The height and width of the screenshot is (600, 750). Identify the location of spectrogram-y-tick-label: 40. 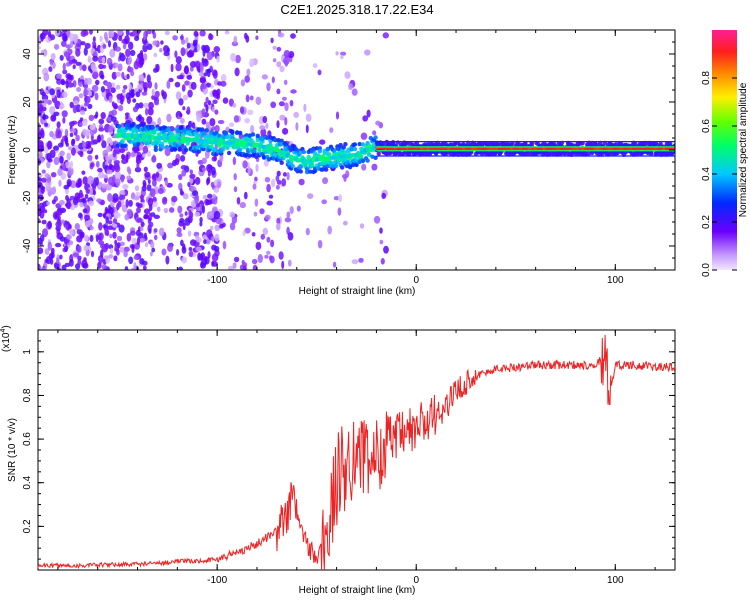
(27, 54).